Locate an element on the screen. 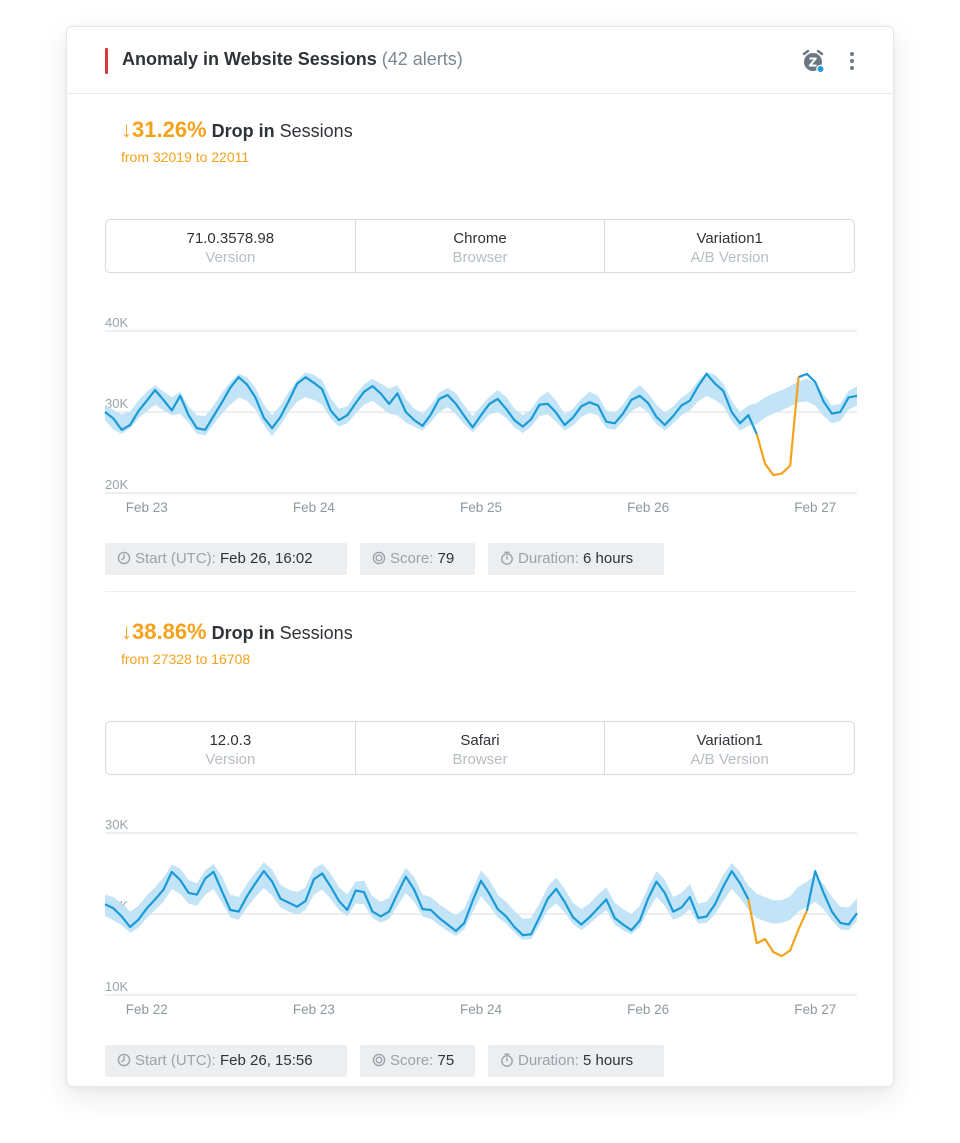  start-time-pill: Start (UTC): Feb 26, 16:02 is located at coordinates (226, 559).